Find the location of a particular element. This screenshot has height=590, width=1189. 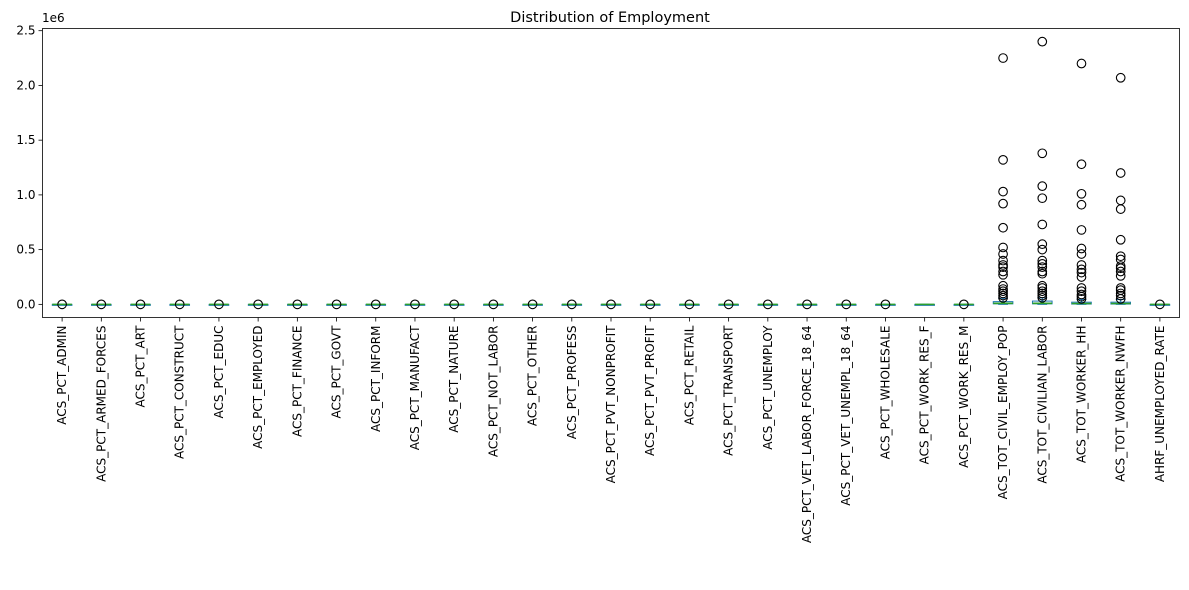

x-tick-label: ACS_PCT_GOVT is located at coordinates (337, 372).